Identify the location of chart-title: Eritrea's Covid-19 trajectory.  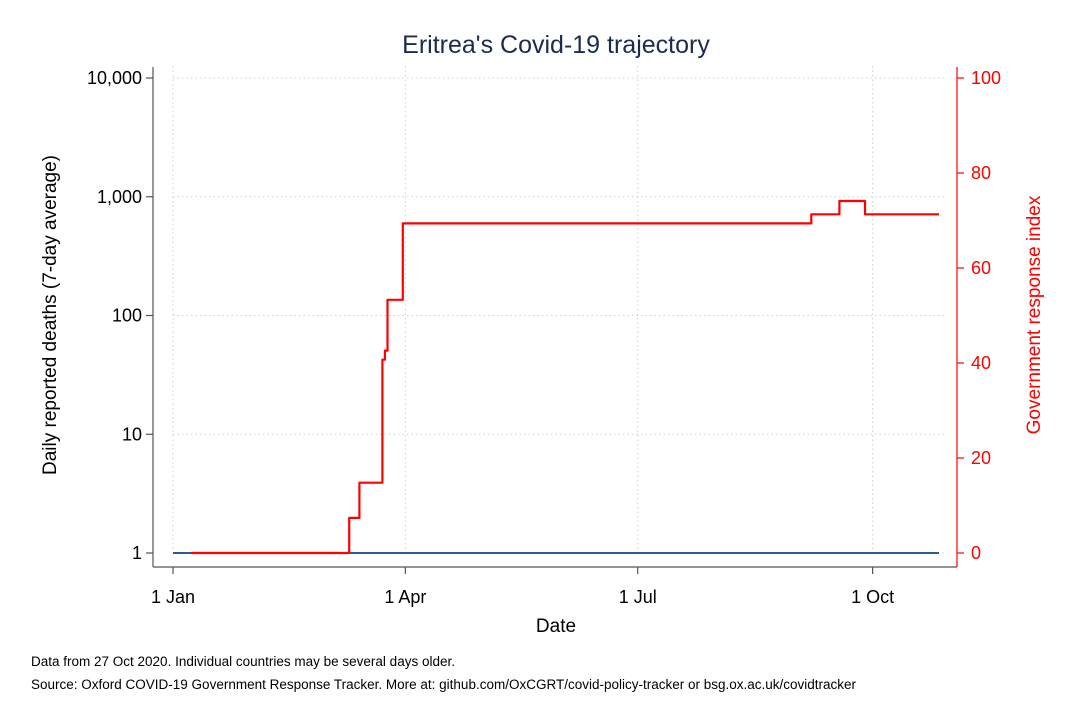
(556, 45).